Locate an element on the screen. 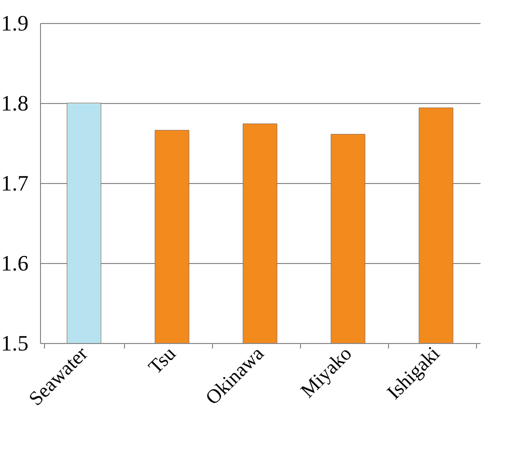 The image size is (511, 463). x-tick-label: Tsu is located at coordinates (162, 360).